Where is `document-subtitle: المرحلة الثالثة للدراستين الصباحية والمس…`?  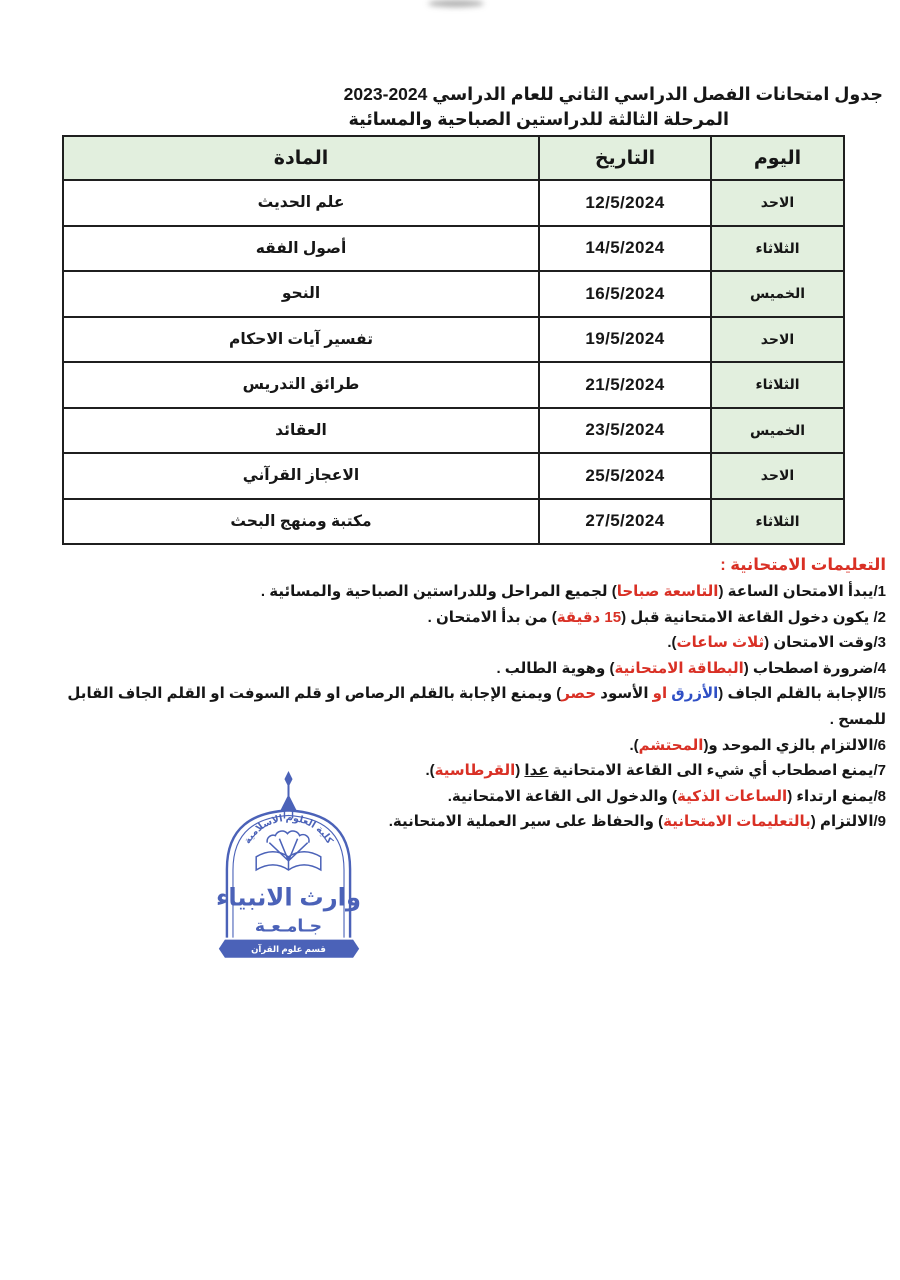 document-subtitle: المرحلة الثالثة للدراستين الصباحية والمس… is located at coordinates (538, 119).